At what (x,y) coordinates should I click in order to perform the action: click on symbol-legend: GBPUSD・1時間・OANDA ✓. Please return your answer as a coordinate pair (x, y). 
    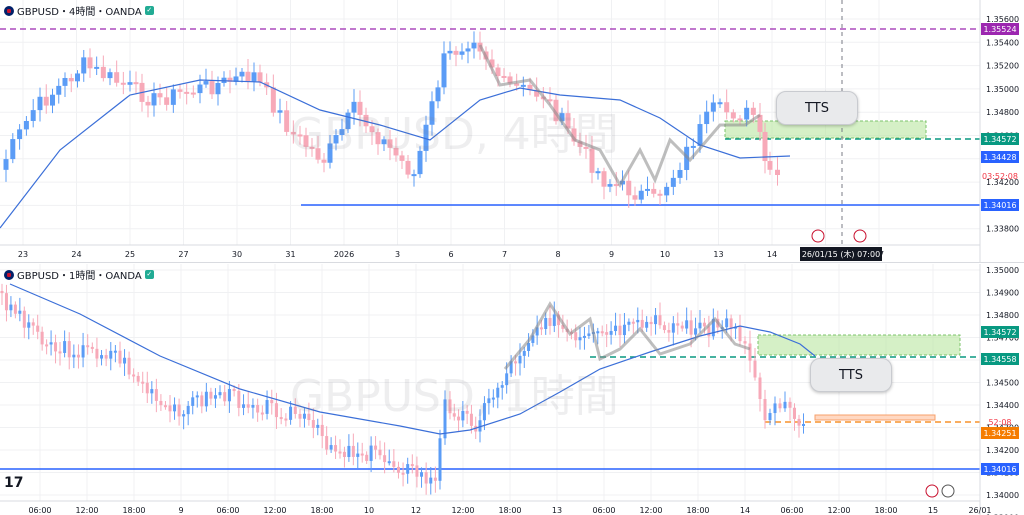
    Looking at the image, I should click on (79, 274).